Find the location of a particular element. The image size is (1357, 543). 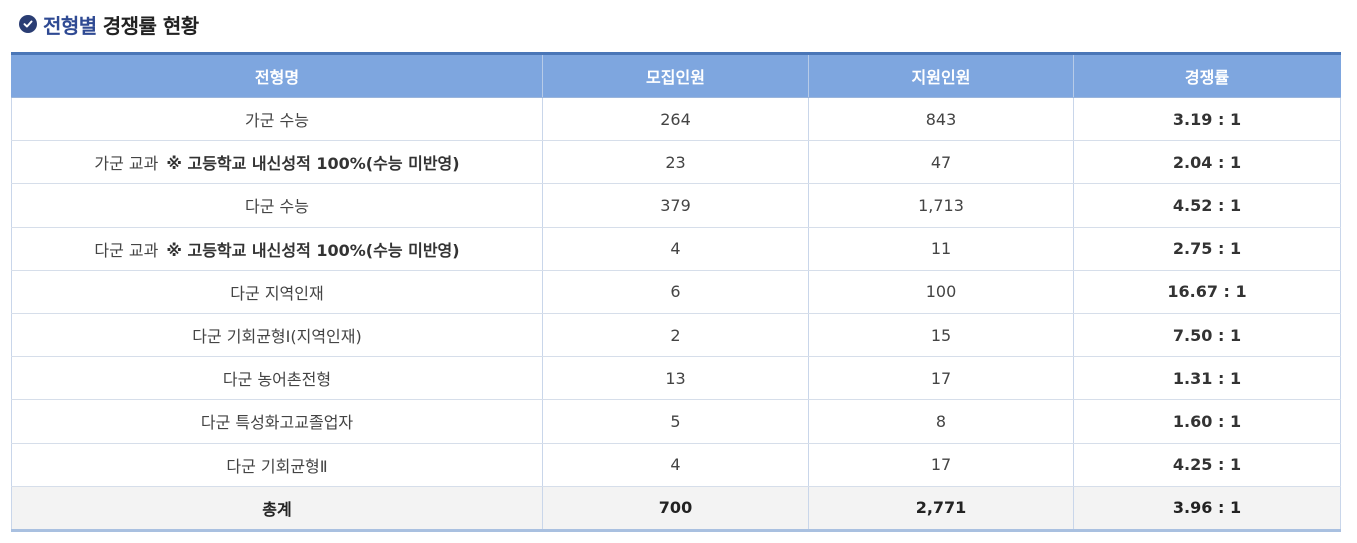

track-name-cell: 다군 농어촌전형 is located at coordinates (277, 378).